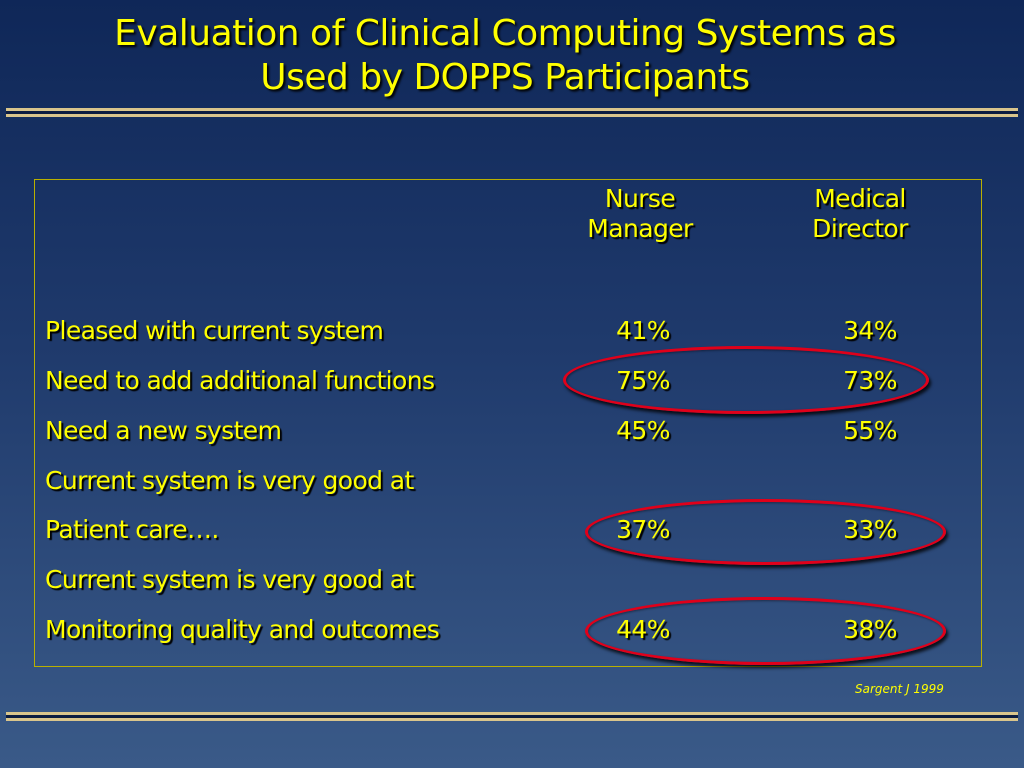 The image size is (1024, 768). Describe the element at coordinates (643, 430) in the screenshot. I see `value-nurse-manager-new-system: 45%` at that location.